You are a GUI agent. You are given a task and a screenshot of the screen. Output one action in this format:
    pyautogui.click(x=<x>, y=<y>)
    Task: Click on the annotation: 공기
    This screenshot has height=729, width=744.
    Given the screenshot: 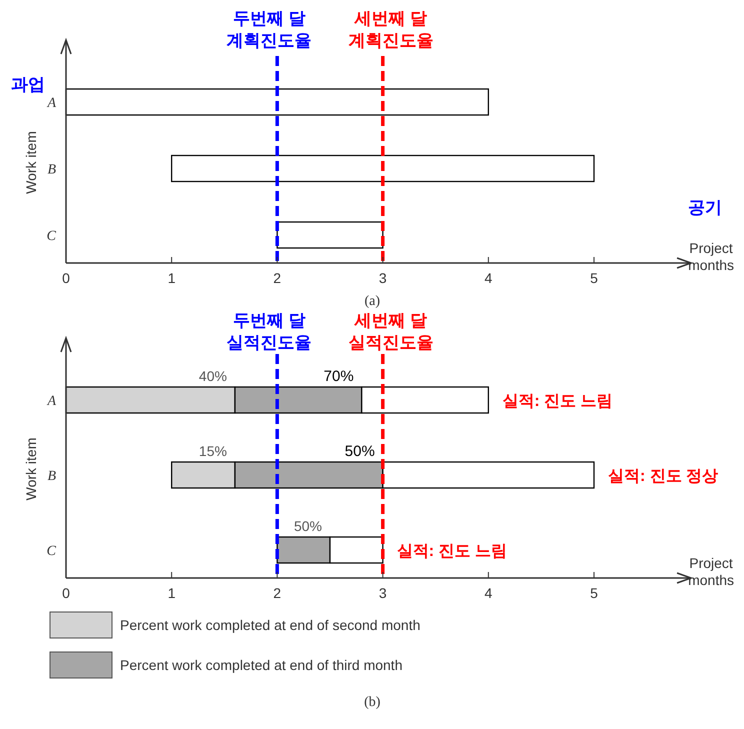 What is the action you would take?
    pyautogui.click(x=705, y=207)
    